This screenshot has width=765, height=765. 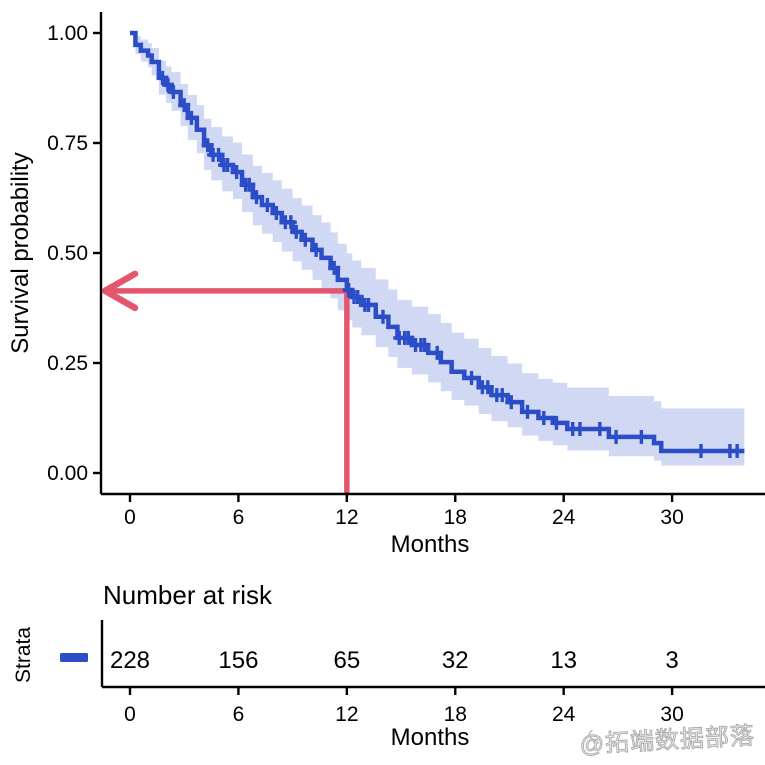 I want to click on x-axis-title: Months, so click(x=430, y=544).